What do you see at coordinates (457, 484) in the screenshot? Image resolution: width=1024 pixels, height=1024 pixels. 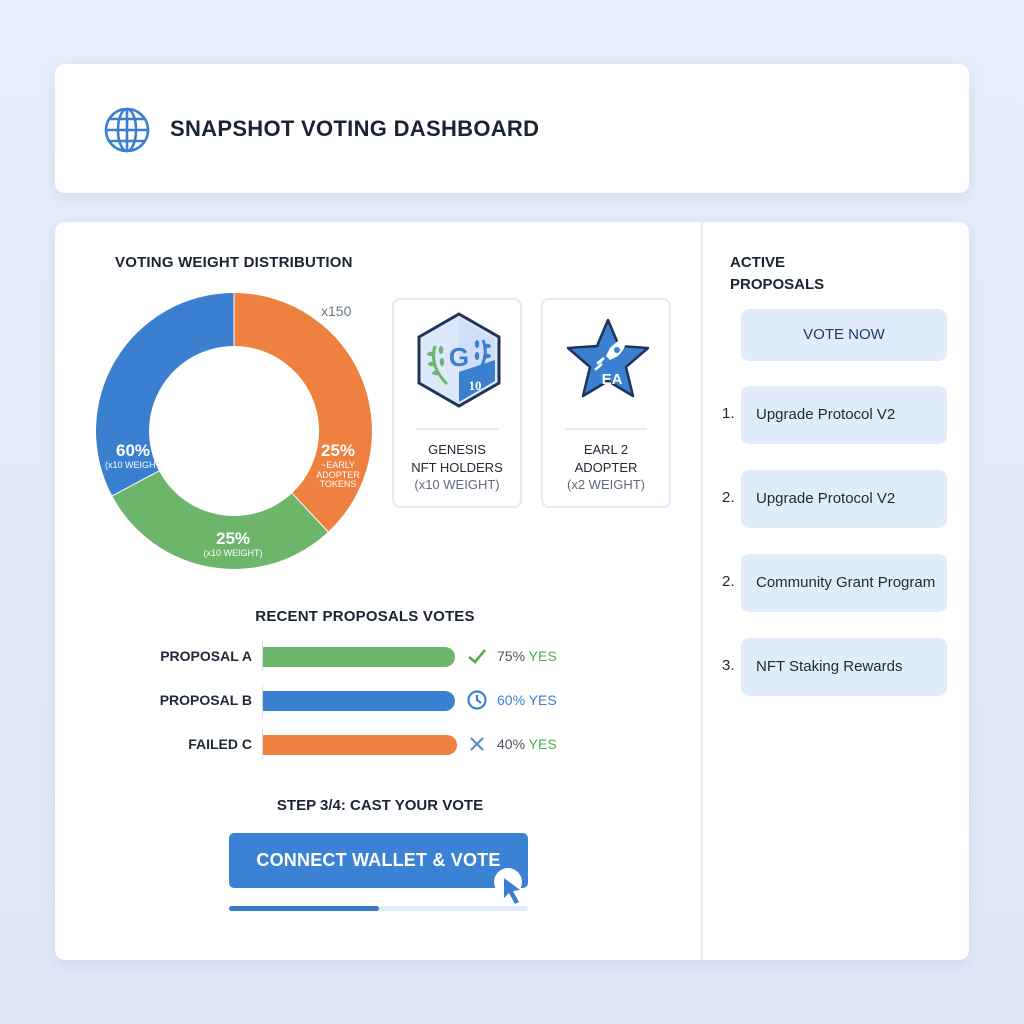 I see `badge-weight: (x10 WEIGHT)` at bounding box center [457, 484].